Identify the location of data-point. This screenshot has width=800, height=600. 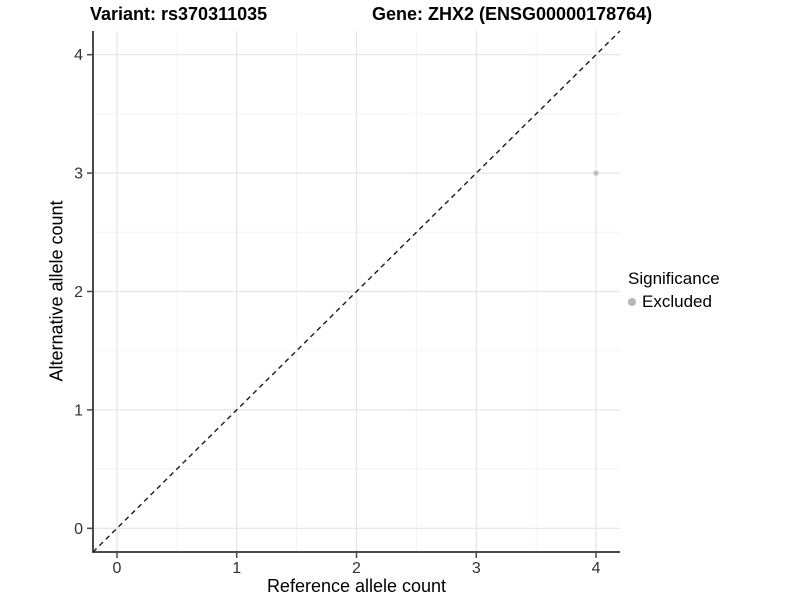
(596, 173).